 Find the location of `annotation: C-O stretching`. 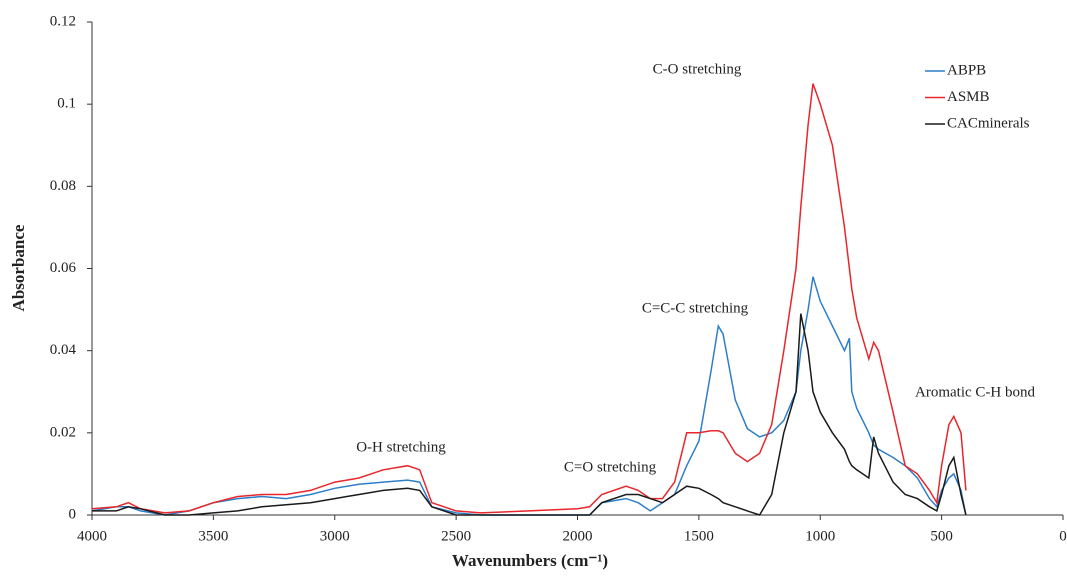

annotation: C-O stretching is located at coordinates (697, 69).